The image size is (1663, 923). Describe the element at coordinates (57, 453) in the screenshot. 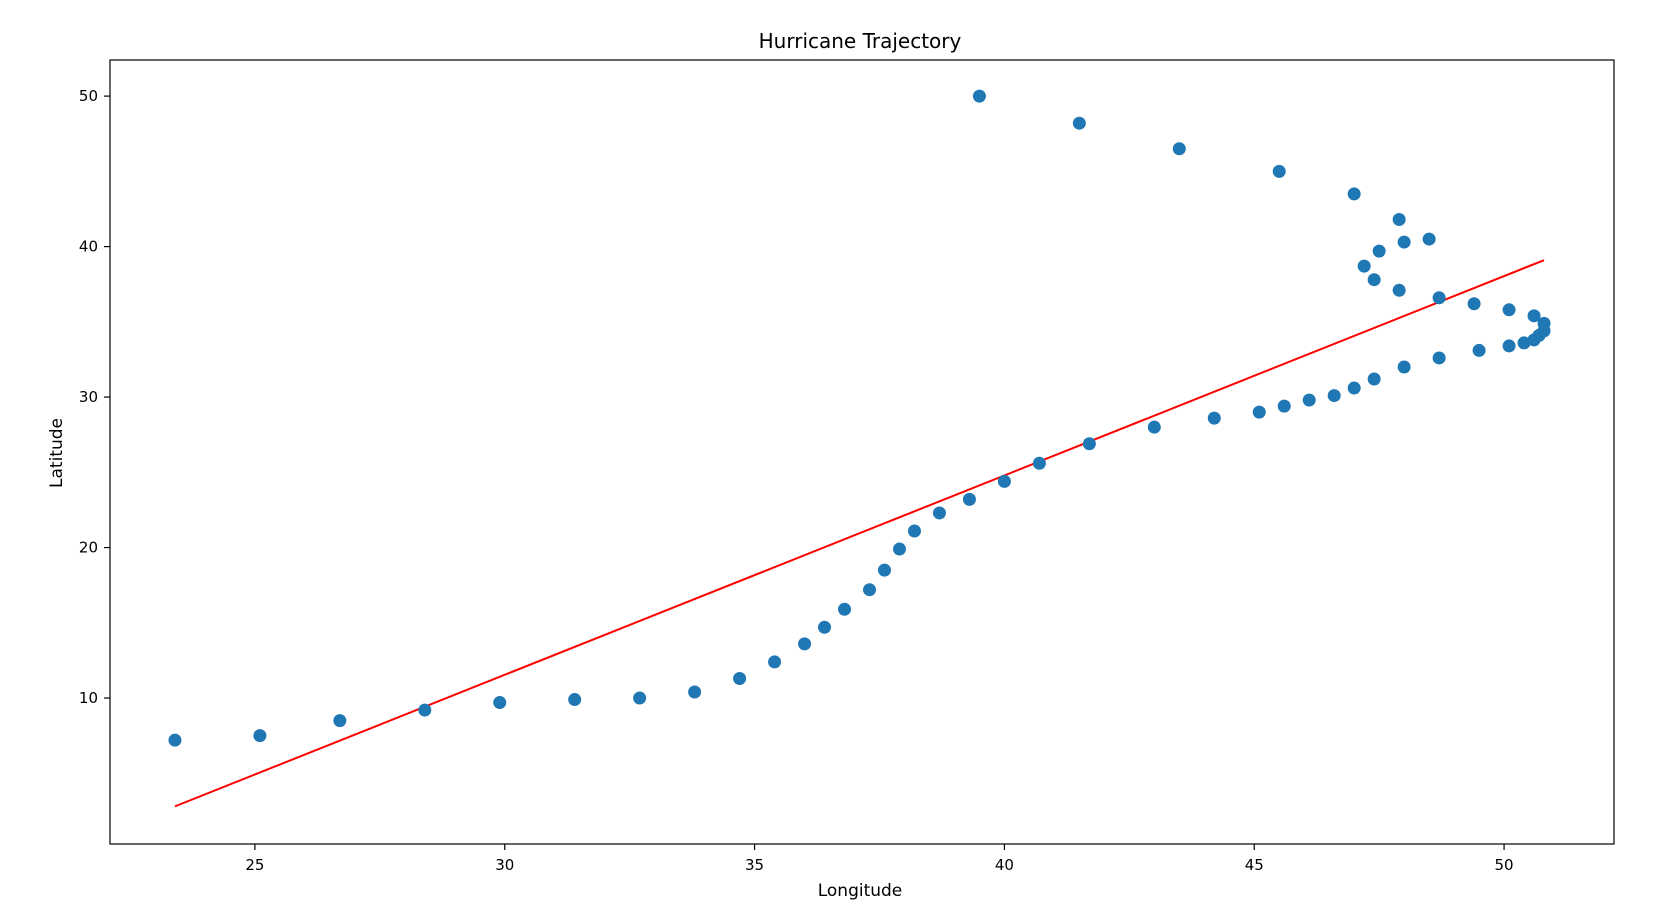

I see `y-axis-label: Latitude` at that location.